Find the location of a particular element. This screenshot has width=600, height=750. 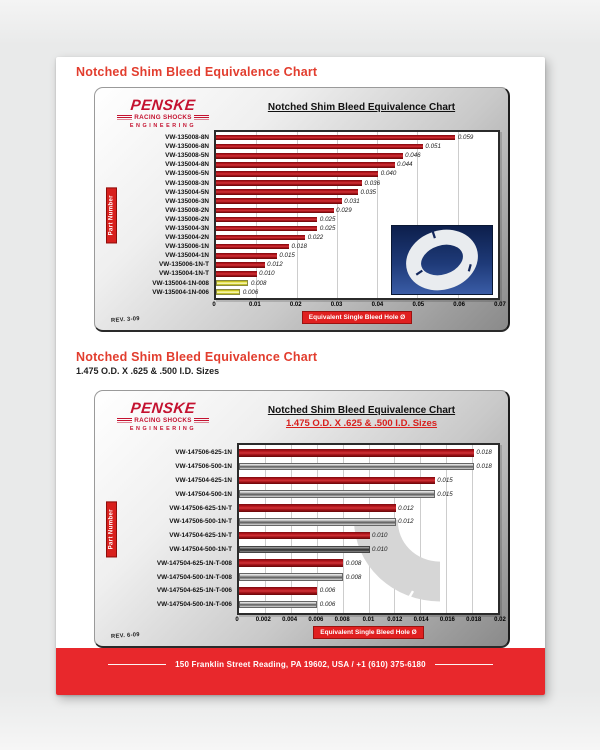

chart2-plot-area is located at coordinates (368, 529).